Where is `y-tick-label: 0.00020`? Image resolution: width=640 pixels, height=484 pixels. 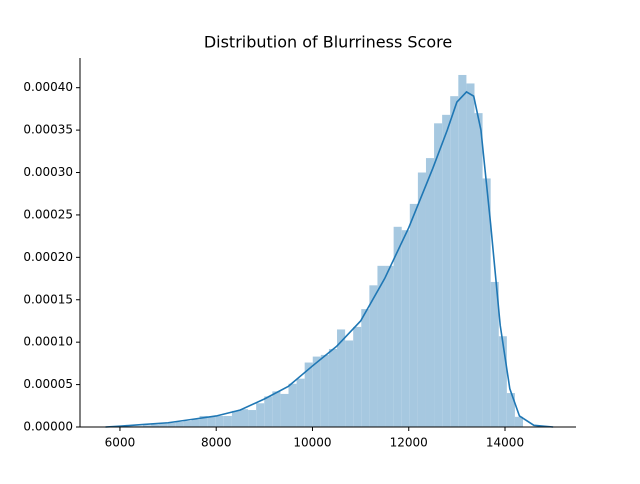
y-tick-label: 0.00020 is located at coordinates (48, 257).